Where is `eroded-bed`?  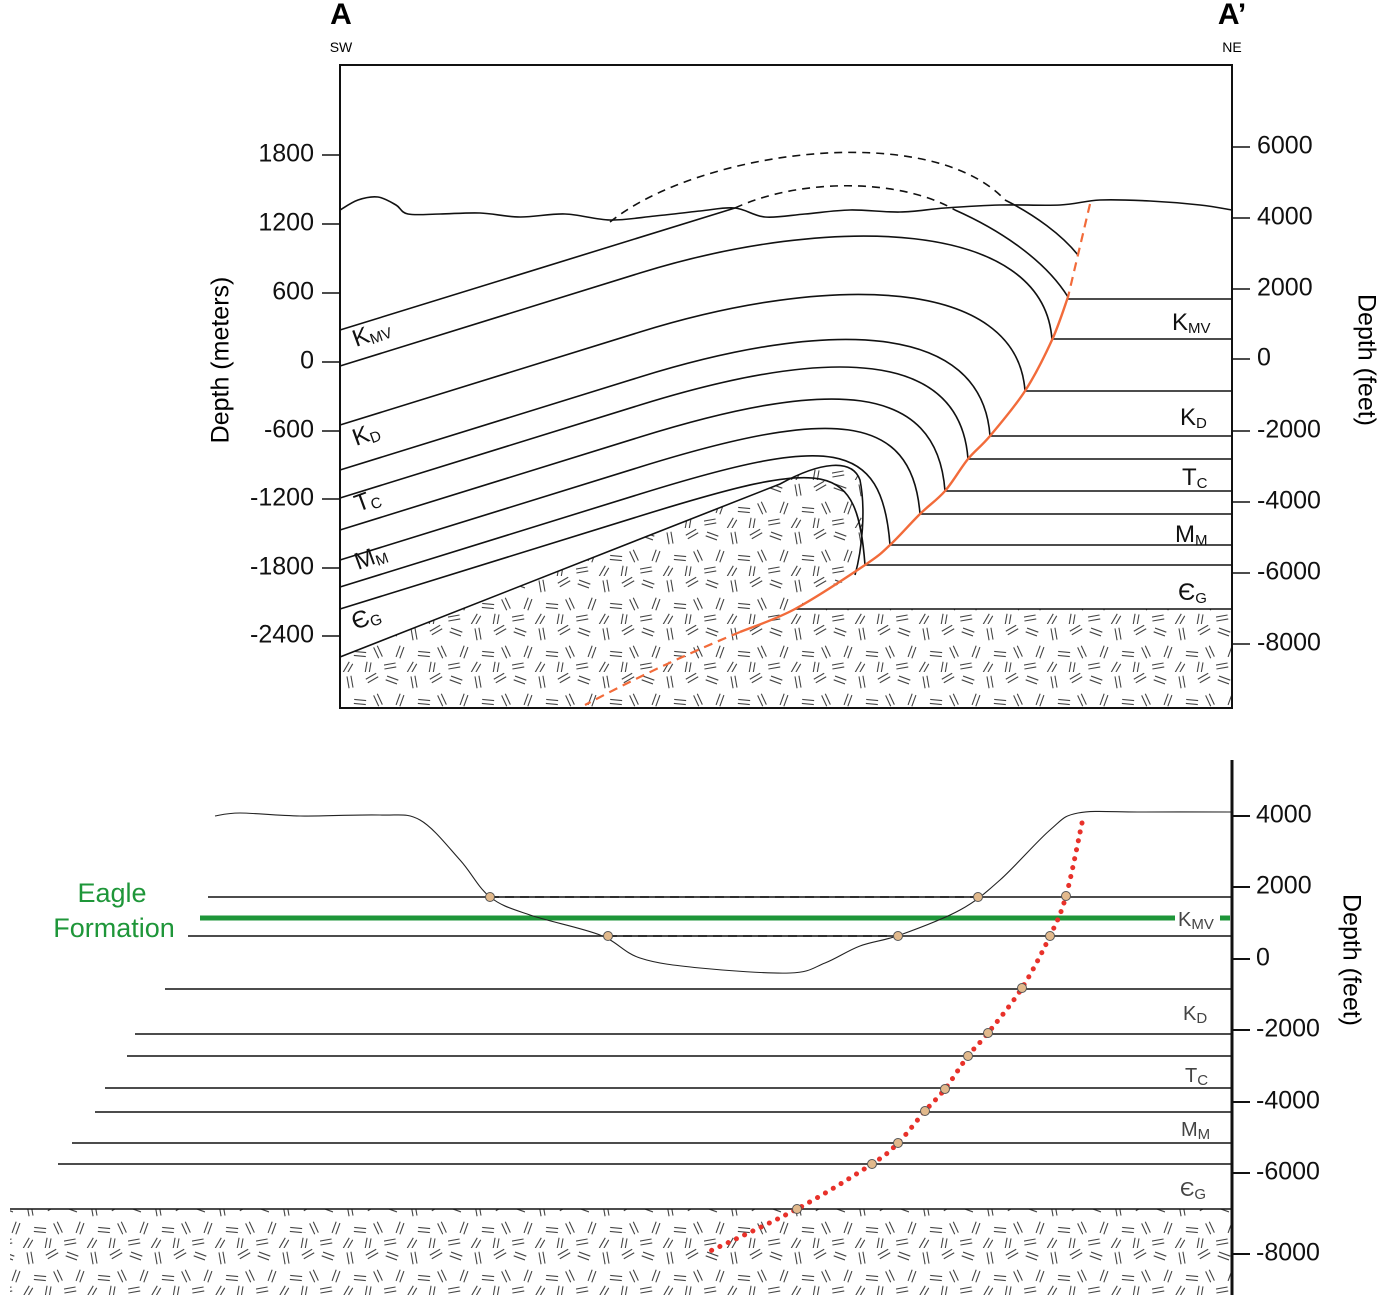 eroded-bed is located at coordinates (845, 197).